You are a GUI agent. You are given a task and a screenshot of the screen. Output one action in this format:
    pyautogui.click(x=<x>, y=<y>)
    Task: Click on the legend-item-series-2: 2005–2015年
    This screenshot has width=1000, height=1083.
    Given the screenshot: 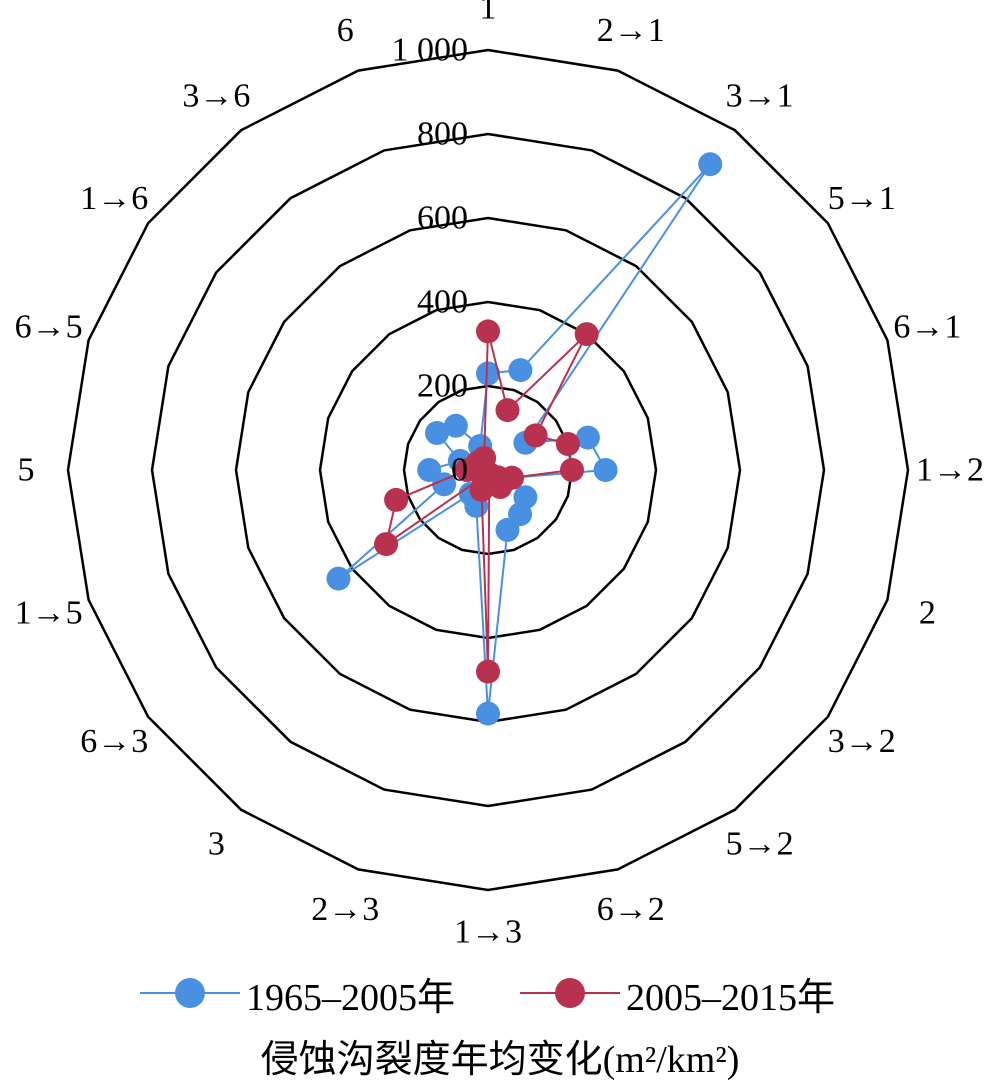 What is the action you would take?
    pyautogui.click(x=677, y=993)
    